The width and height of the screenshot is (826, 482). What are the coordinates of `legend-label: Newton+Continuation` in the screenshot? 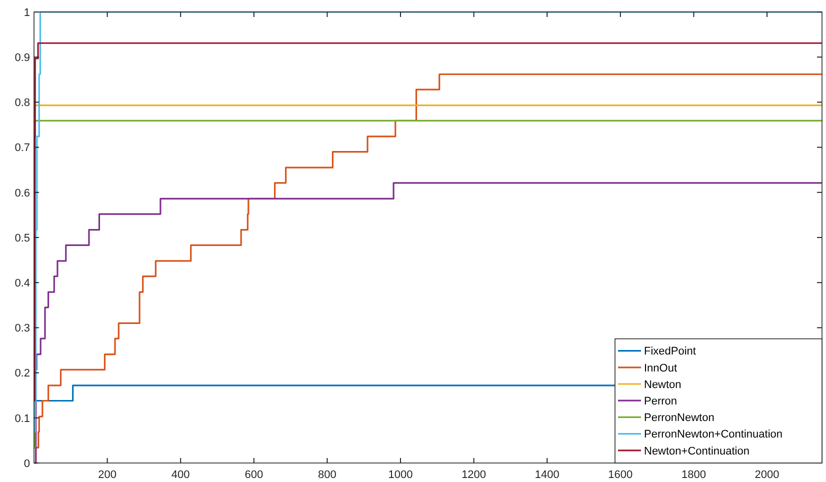 It's located at (697, 451).